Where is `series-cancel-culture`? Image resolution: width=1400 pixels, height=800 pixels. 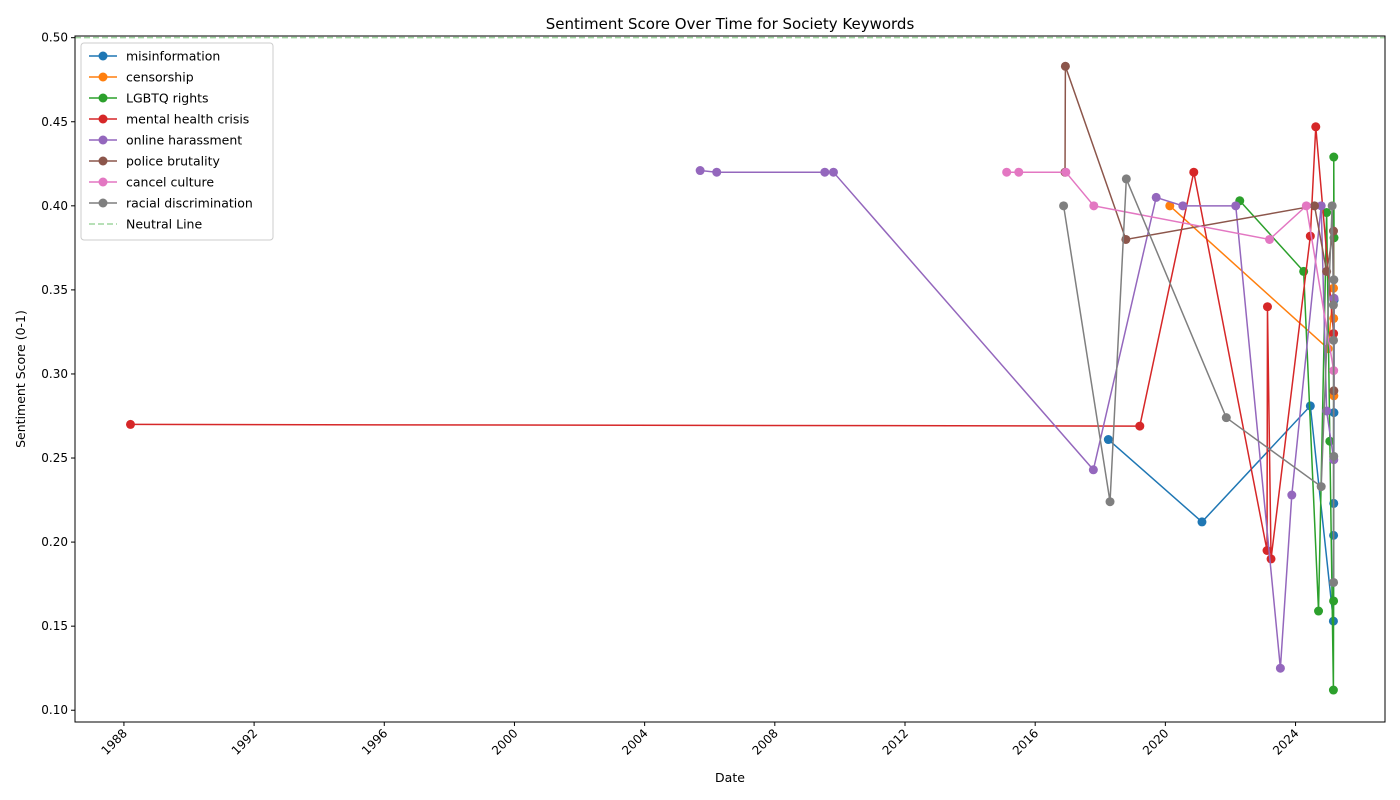 series-cancel-culture is located at coordinates (1170, 271).